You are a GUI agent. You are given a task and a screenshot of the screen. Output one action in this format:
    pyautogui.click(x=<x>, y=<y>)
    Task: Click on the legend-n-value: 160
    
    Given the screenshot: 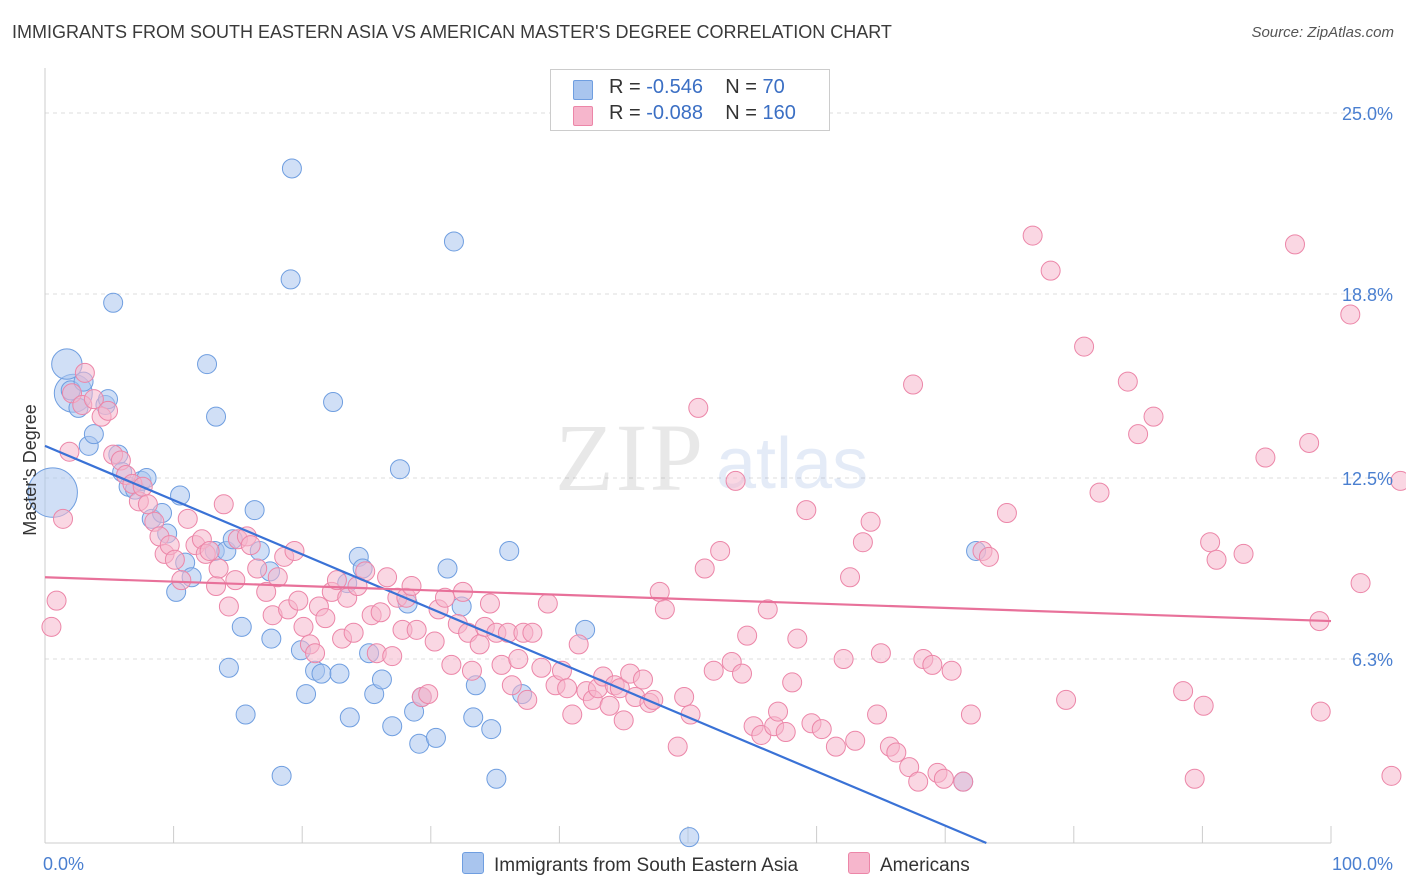 What is the action you would take?
    pyautogui.click(x=779, y=113)
    